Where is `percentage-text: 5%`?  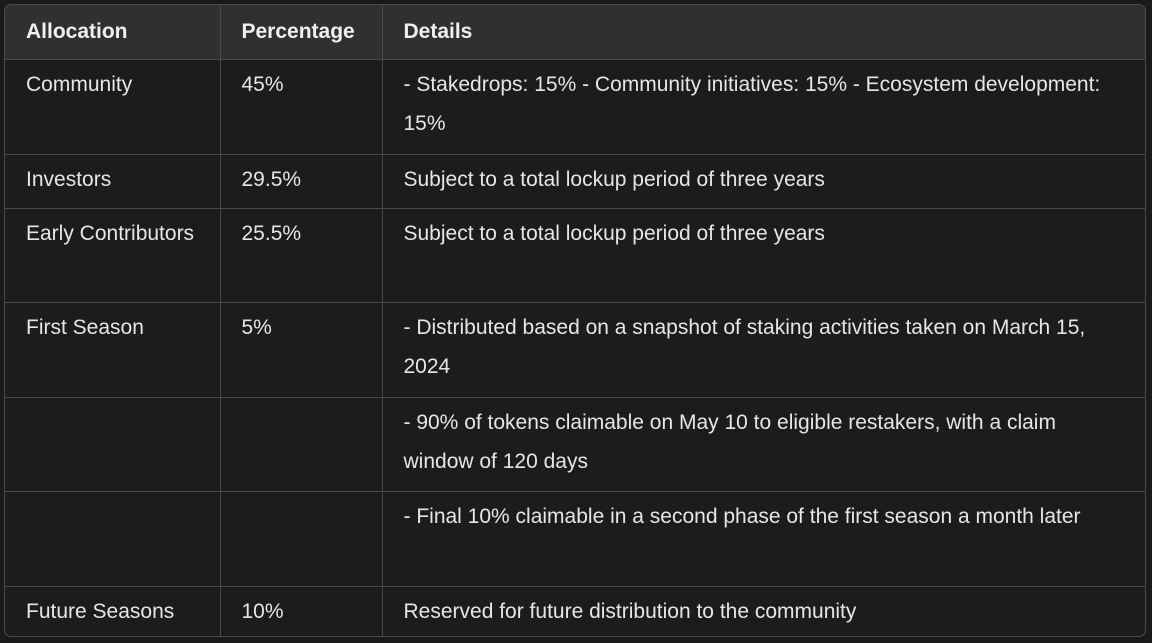 percentage-text: 5% is located at coordinates (256, 327).